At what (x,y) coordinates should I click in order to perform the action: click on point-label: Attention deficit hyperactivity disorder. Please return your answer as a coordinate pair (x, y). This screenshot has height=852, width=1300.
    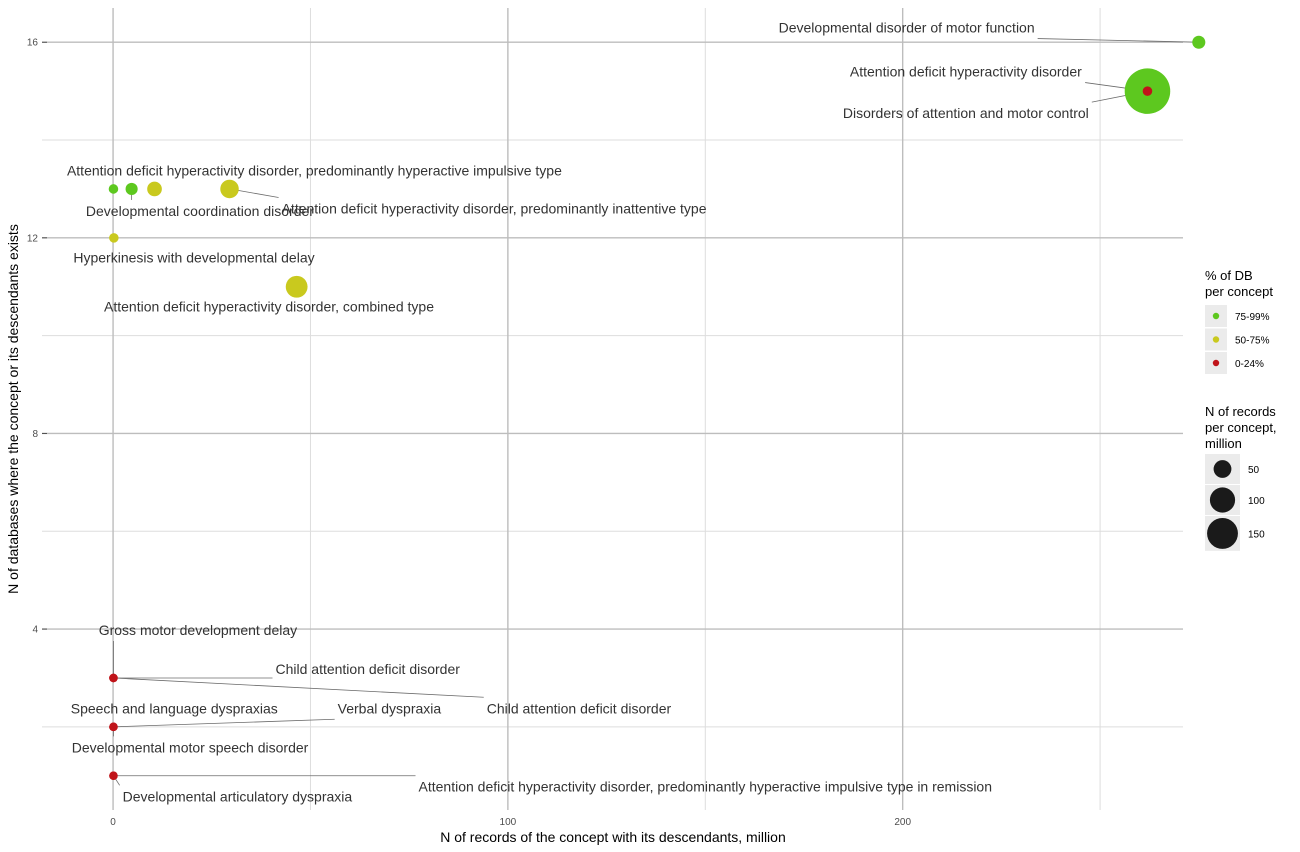
    Looking at the image, I should click on (966, 72).